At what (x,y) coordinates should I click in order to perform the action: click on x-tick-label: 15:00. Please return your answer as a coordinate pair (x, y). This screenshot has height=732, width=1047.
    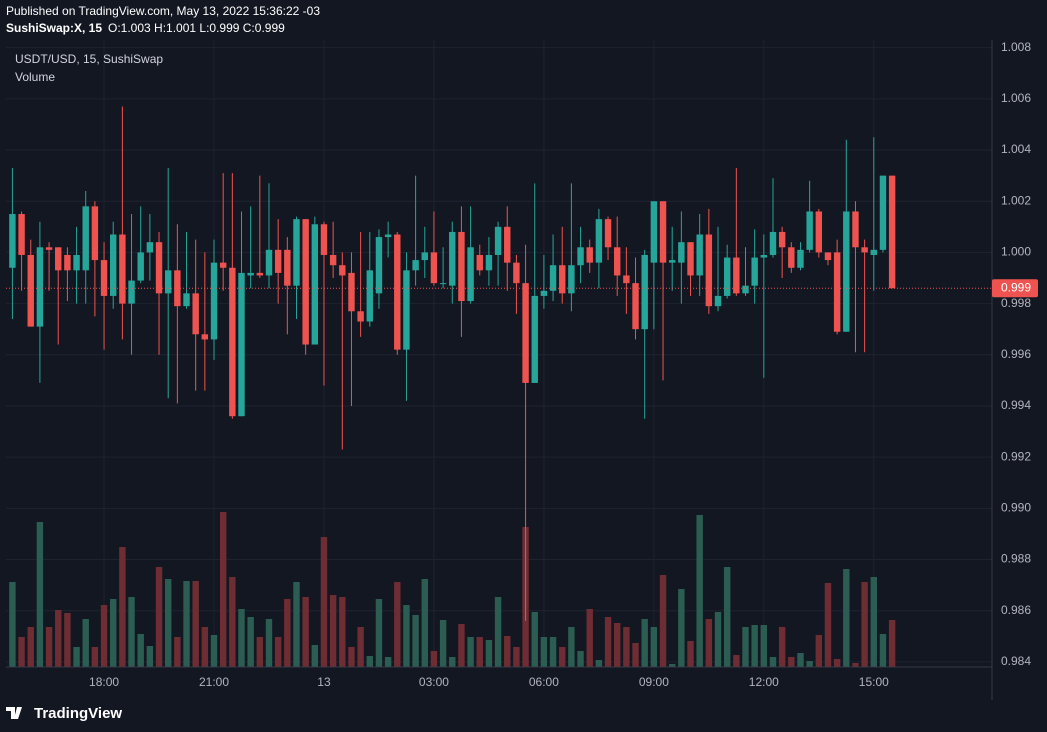
    Looking at the image, I should click on (874, 682).